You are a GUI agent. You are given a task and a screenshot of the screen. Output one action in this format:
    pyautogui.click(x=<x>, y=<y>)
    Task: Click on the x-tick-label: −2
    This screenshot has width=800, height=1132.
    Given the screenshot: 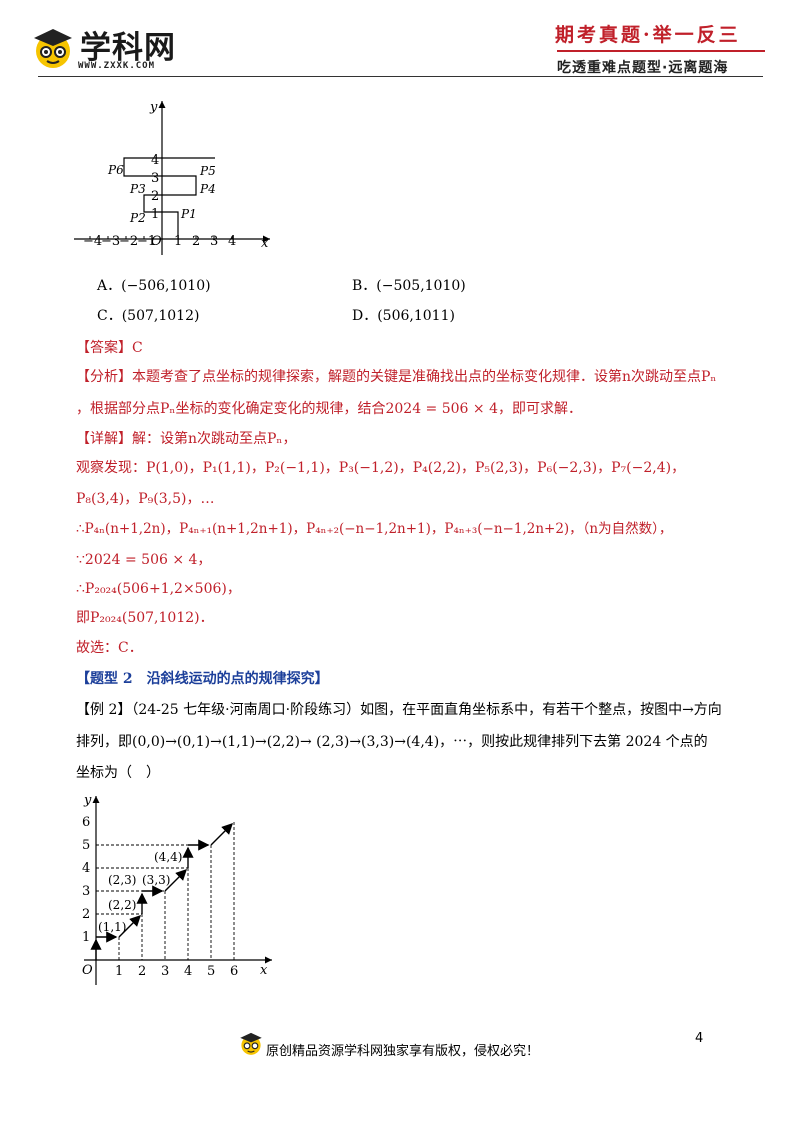 What is the action you would take?
    pyautogui.click(x=128, y=241)
    